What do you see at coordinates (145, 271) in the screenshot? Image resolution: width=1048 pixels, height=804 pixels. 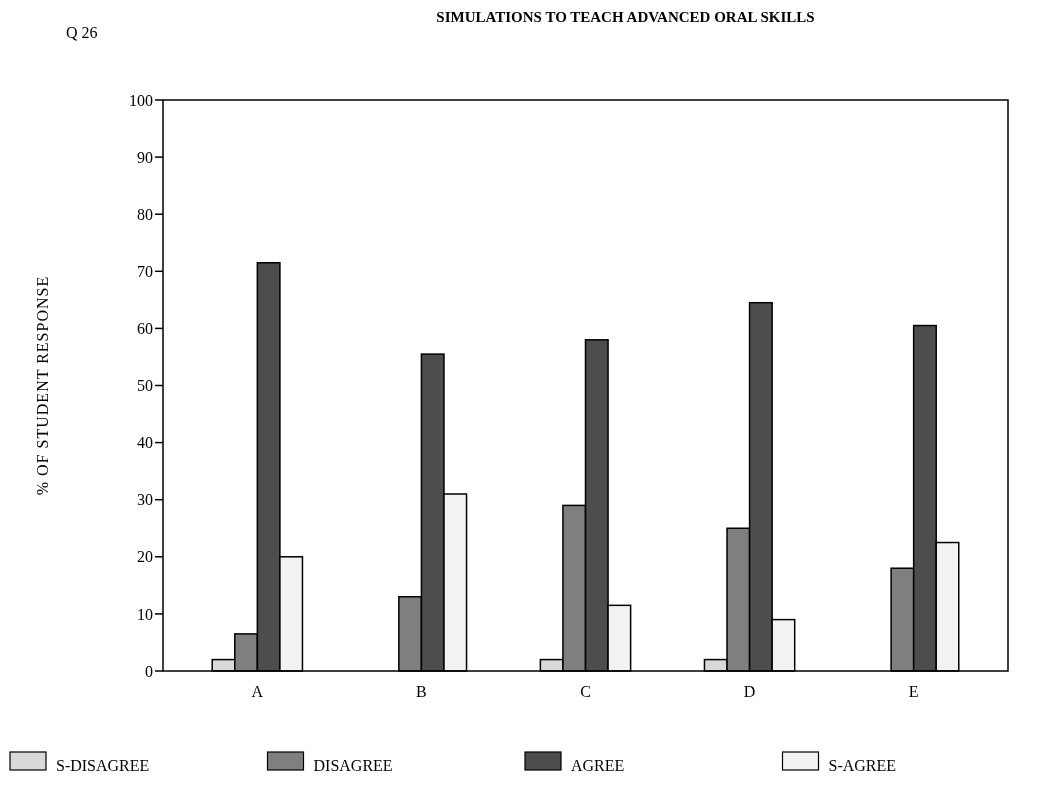 I see `y-tick-label: 70` at bounding box center [145, 271].